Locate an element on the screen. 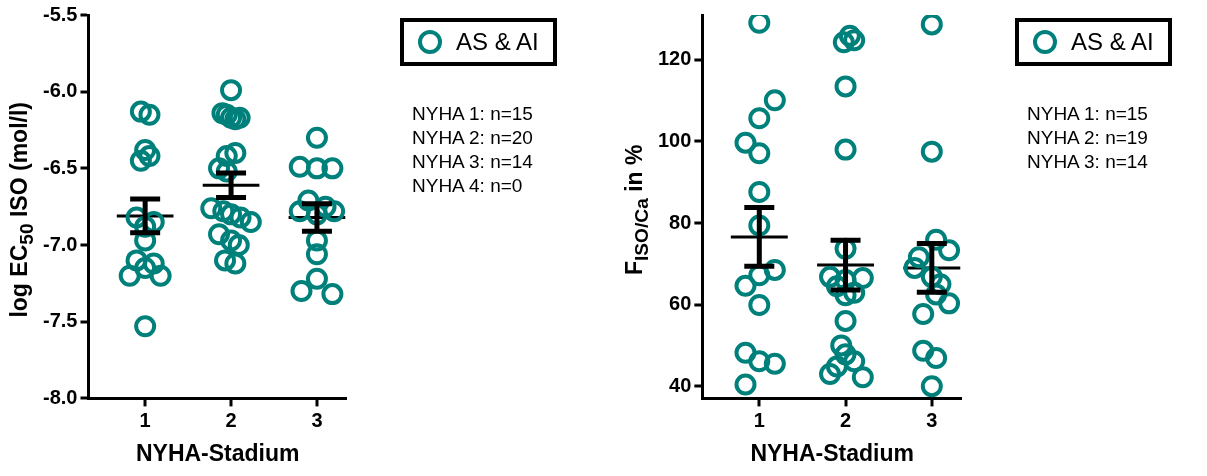  text: NYHA 2: n=20 is located at coordinates (472, 138).